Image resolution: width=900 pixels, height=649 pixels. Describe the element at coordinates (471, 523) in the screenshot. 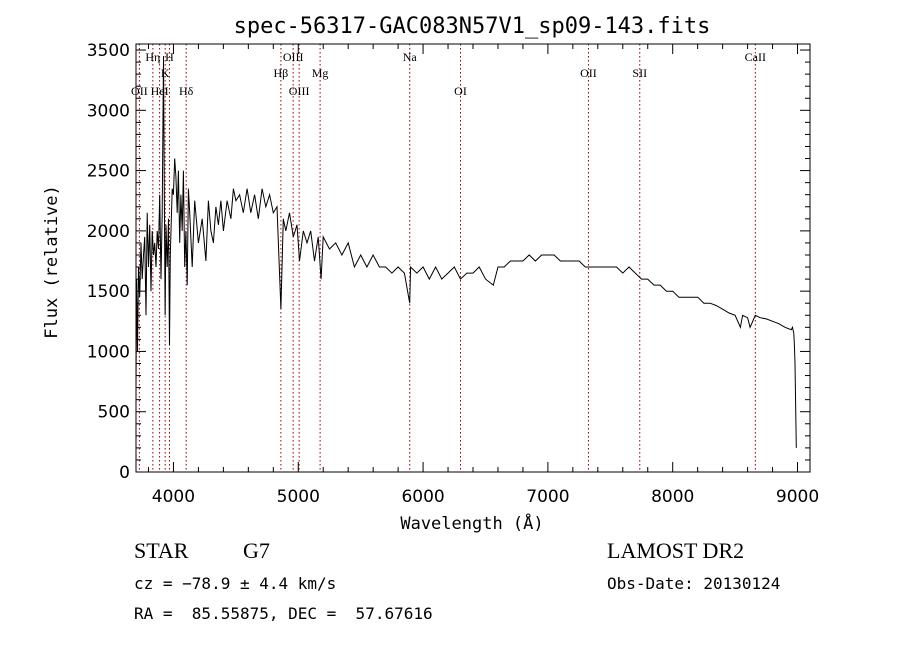

I see `x-axis-title: Wavelength (Å)` at that location.